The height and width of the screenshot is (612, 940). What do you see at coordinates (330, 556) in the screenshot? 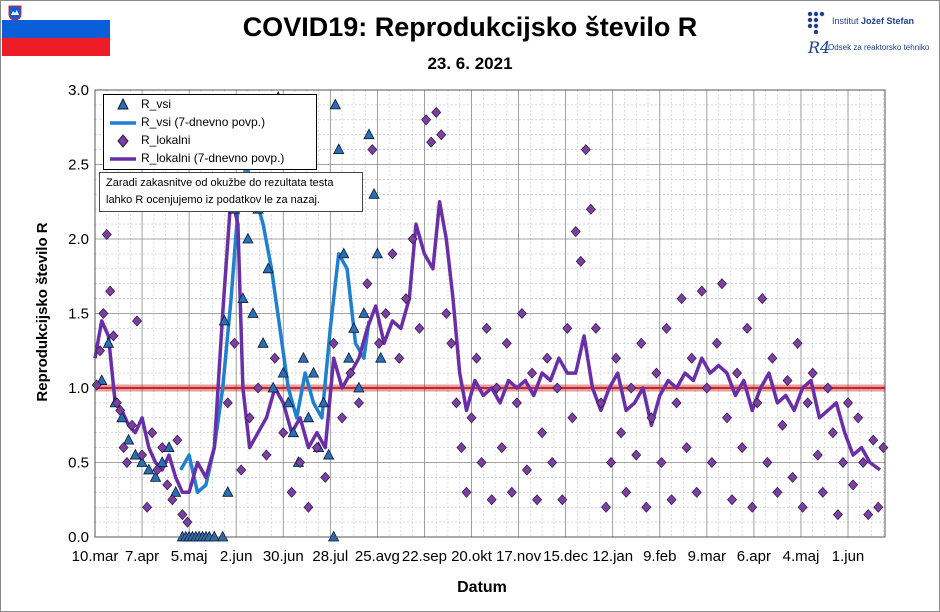
I see `x-tick-label: 28.jul` at bounding box center [330, 556].